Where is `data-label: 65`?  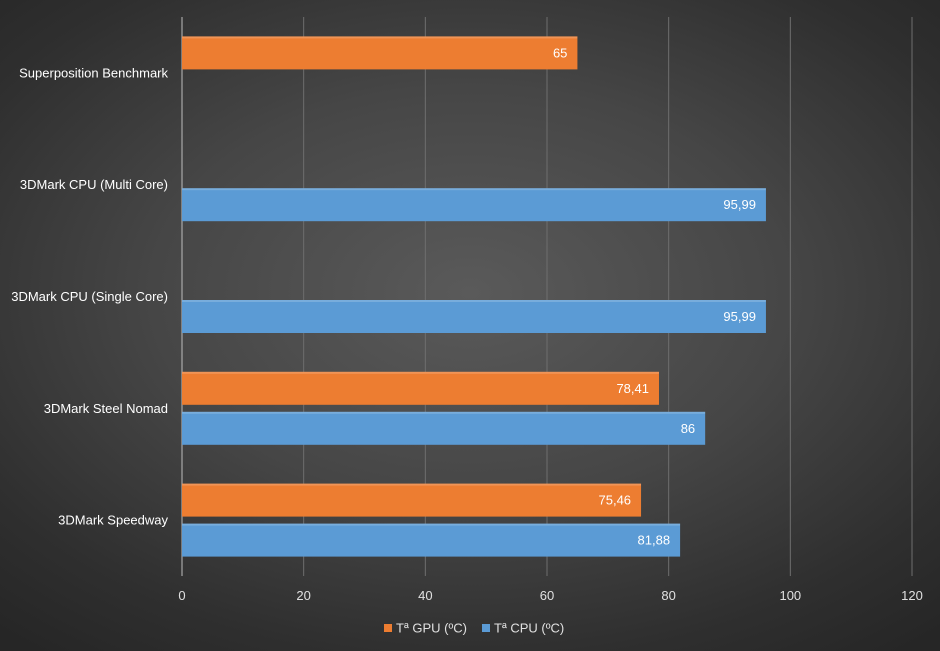 data-label: 65 is located at coordinates (560, 52).